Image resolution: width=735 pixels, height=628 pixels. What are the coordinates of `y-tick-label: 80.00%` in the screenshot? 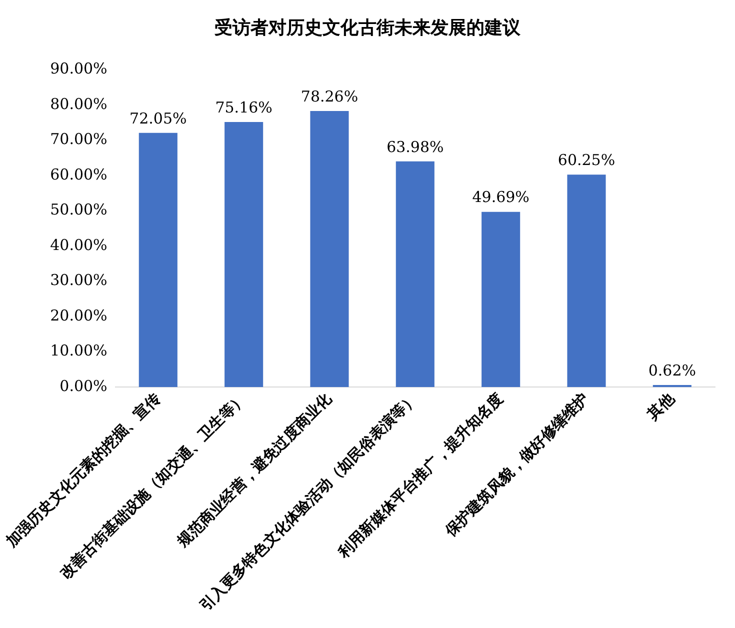 It's located at (79, 103).